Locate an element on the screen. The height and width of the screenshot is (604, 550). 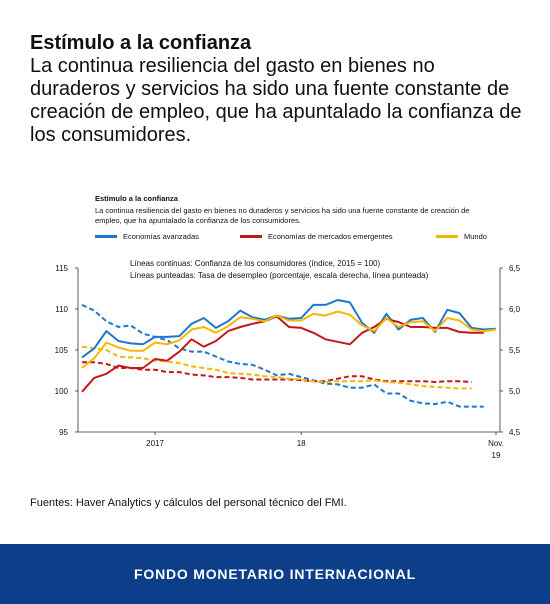
footer-text: FONDO MONETARIO INTERNACIONAL is located at coordinates (275, 574).